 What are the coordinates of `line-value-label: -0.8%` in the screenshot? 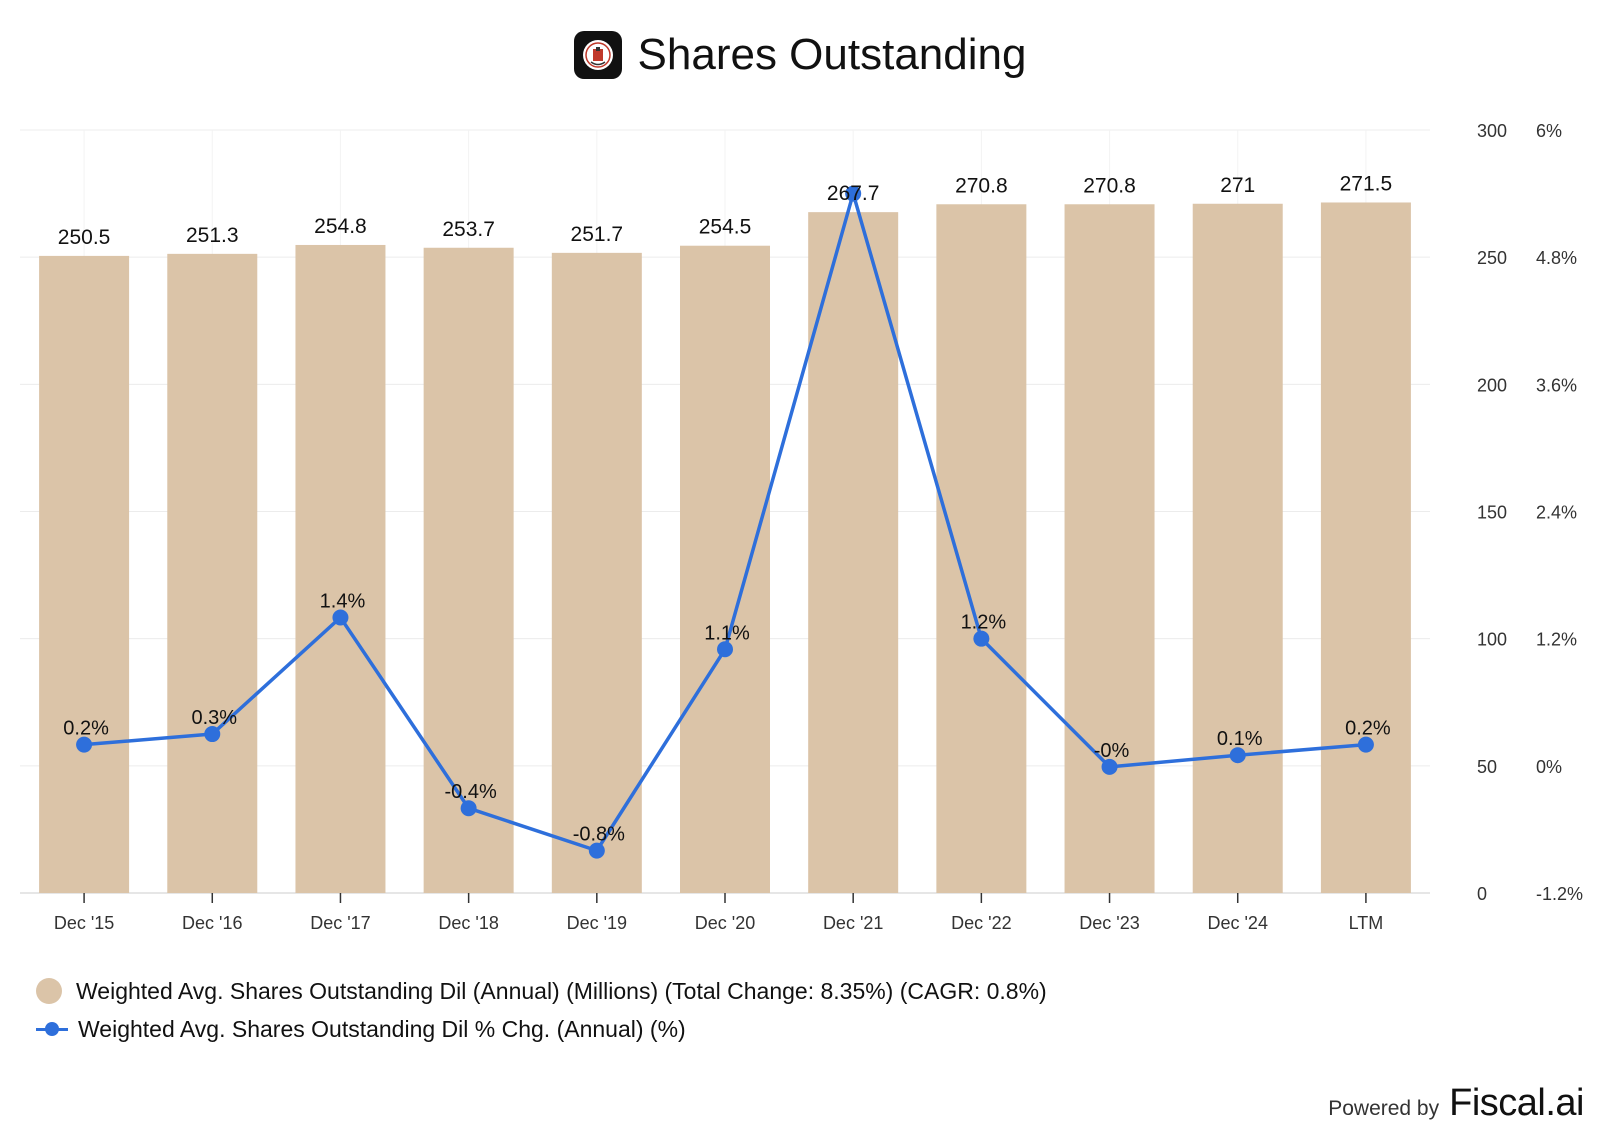 It's located at (599, 835).